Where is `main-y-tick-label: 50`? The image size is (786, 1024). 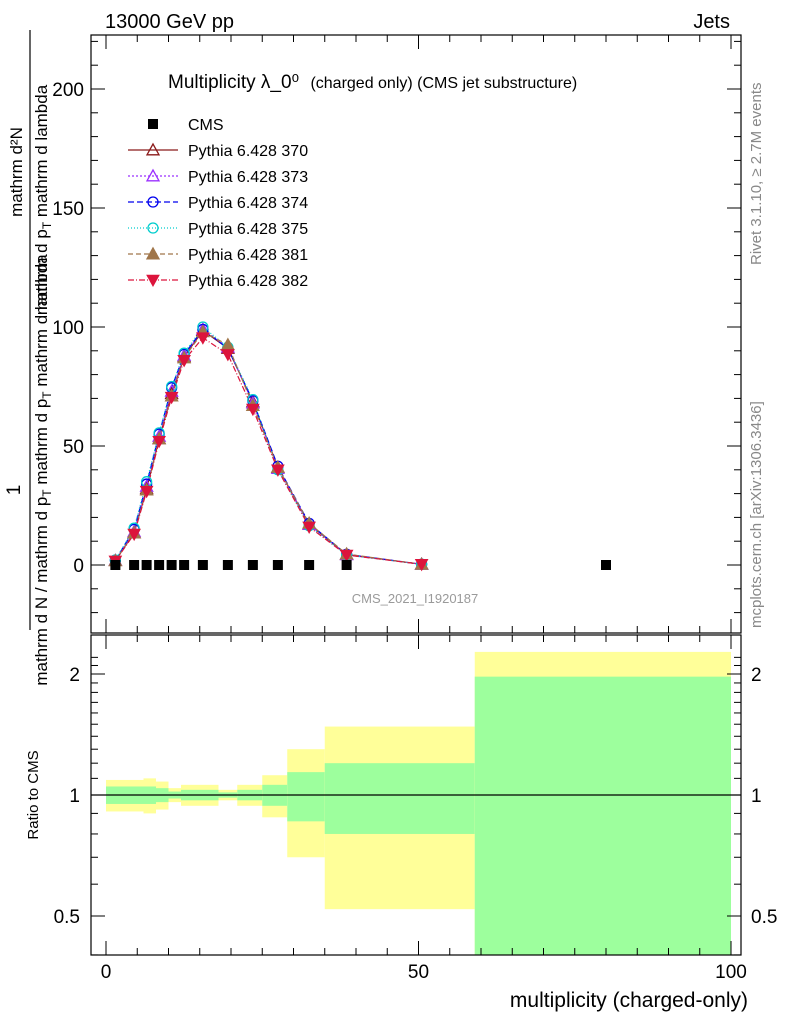 main-y-tick-label: 50 is located at coordinates (73, 447).